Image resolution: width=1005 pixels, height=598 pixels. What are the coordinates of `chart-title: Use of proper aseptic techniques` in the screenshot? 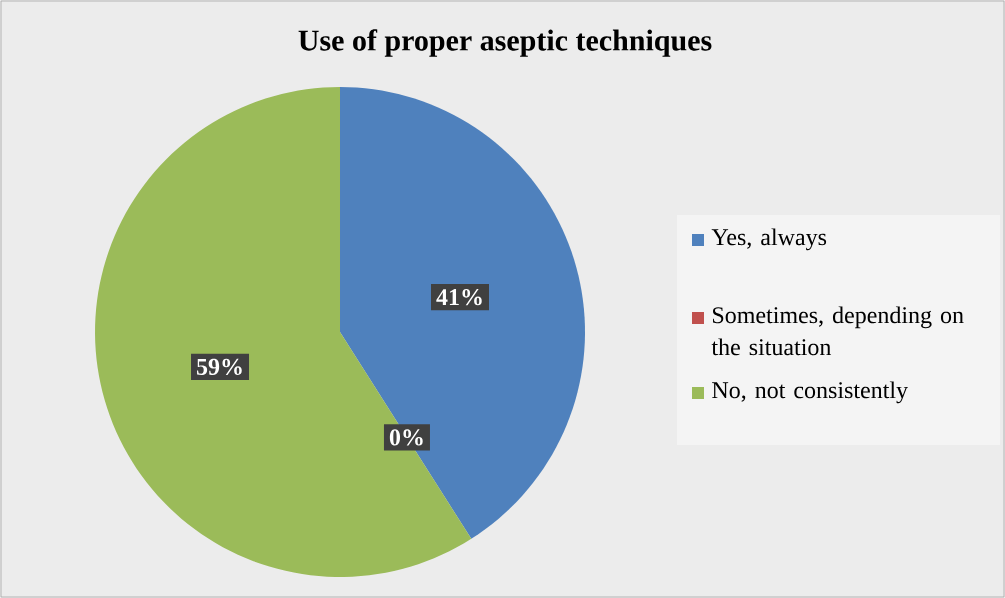 It's located at (505, 43).